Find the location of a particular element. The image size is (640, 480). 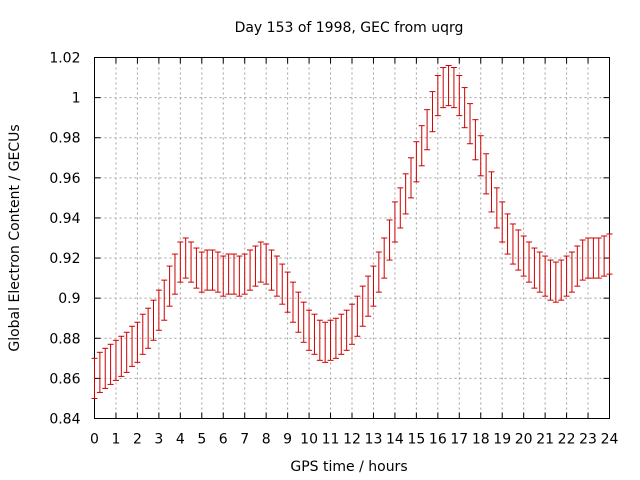

x-tick-label: 20 is located at coordinates (524, 440).